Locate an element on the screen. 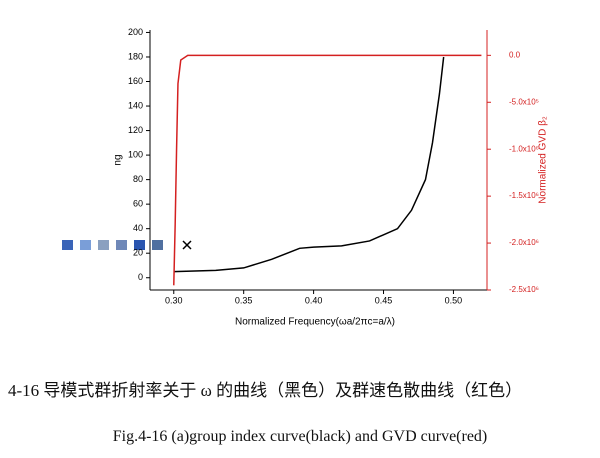 The width and height of the screenshot is (600, 458). y-tick-label: 80 is located at coordinates (138, 179).